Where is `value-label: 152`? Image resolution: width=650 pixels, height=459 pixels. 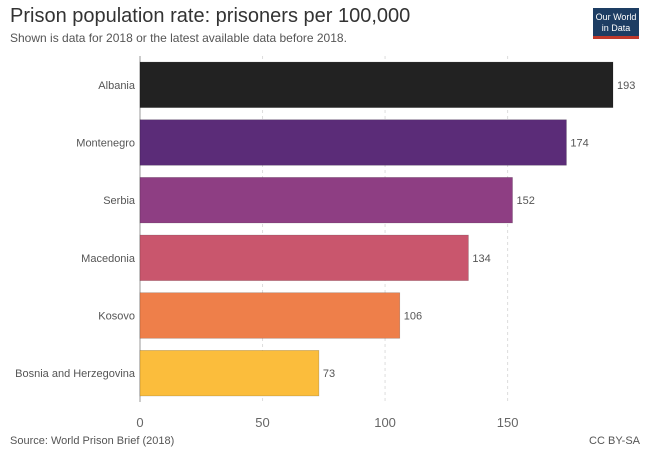
value-label: 152 is located at coordinates (526, 201).